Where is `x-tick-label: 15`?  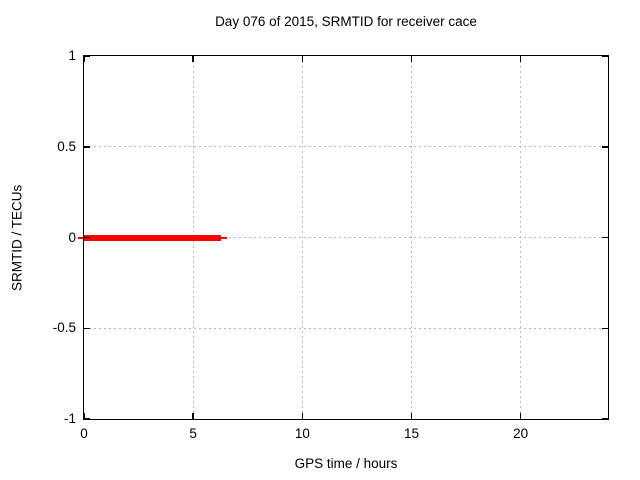 x-tick-label: 15 is located at coordinates (411, 433).